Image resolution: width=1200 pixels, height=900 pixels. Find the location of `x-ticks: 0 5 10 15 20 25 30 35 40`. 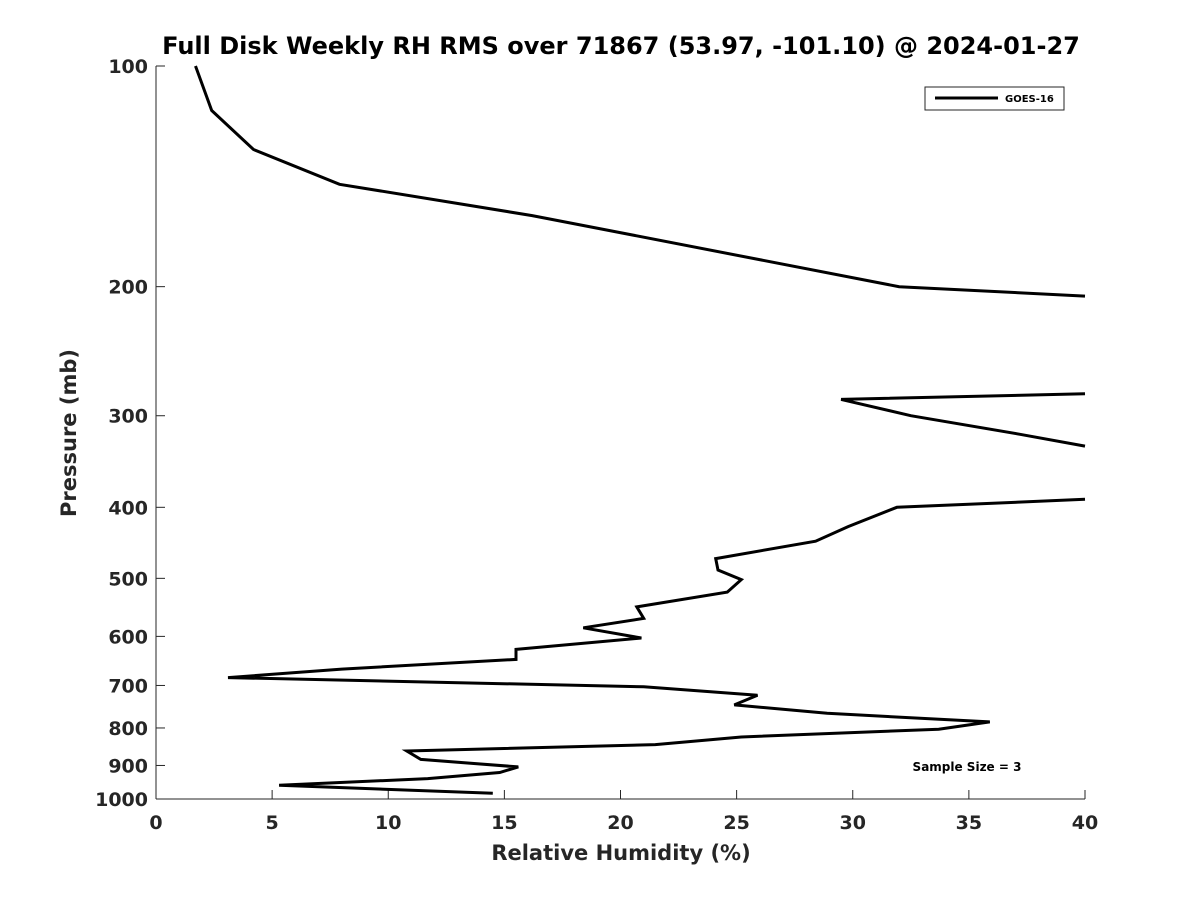

x-ticks: 0 5 10 15 20 25 30 35 40 is located at coordinates (623, 812).